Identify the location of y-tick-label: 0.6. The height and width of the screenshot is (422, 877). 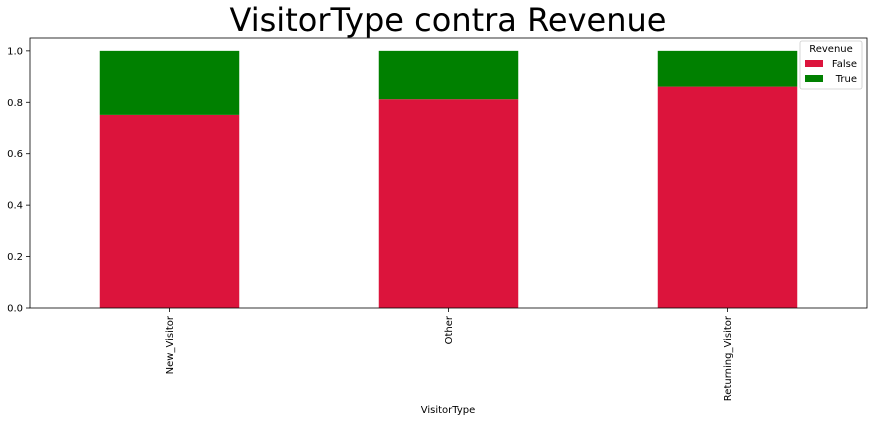
(15, 154).